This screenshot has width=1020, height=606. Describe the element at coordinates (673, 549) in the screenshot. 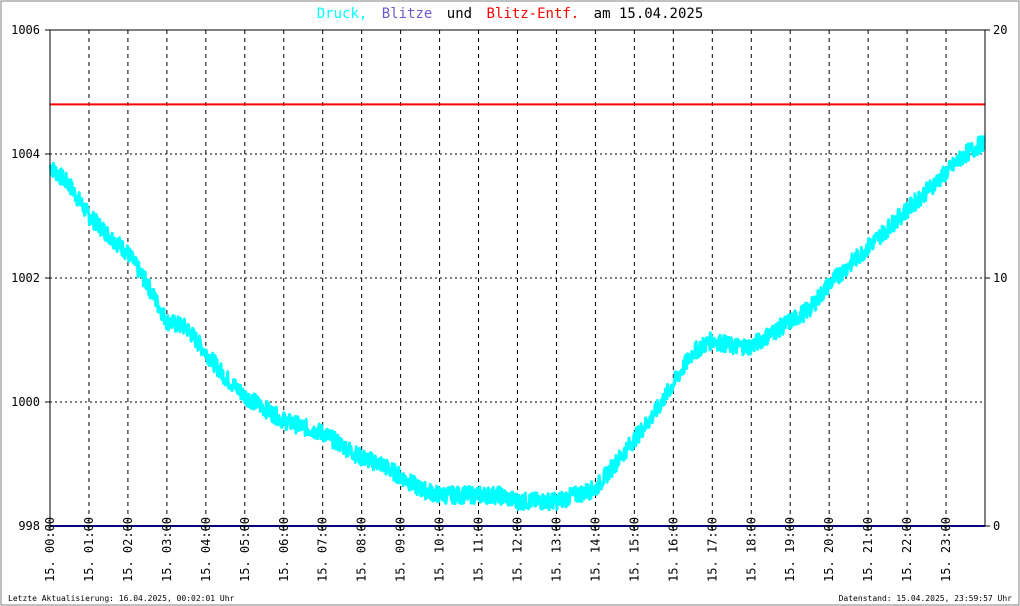

I see `x-tick-label: 15. 16:00` at that location.